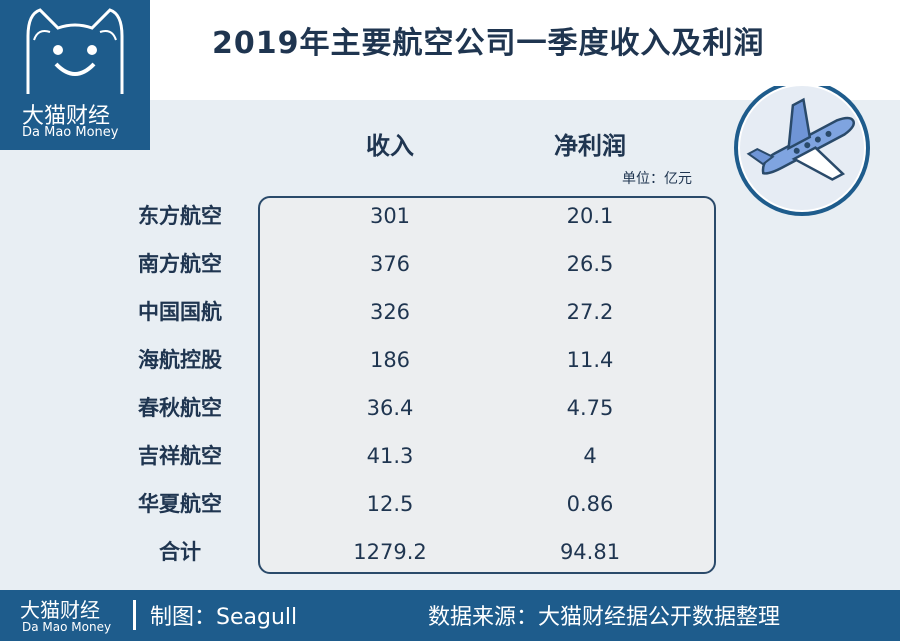  What do you see at coordinates (590, 504) in the screenshot?
I see `profit-value: 0.86` at bounding box center [590, 504].